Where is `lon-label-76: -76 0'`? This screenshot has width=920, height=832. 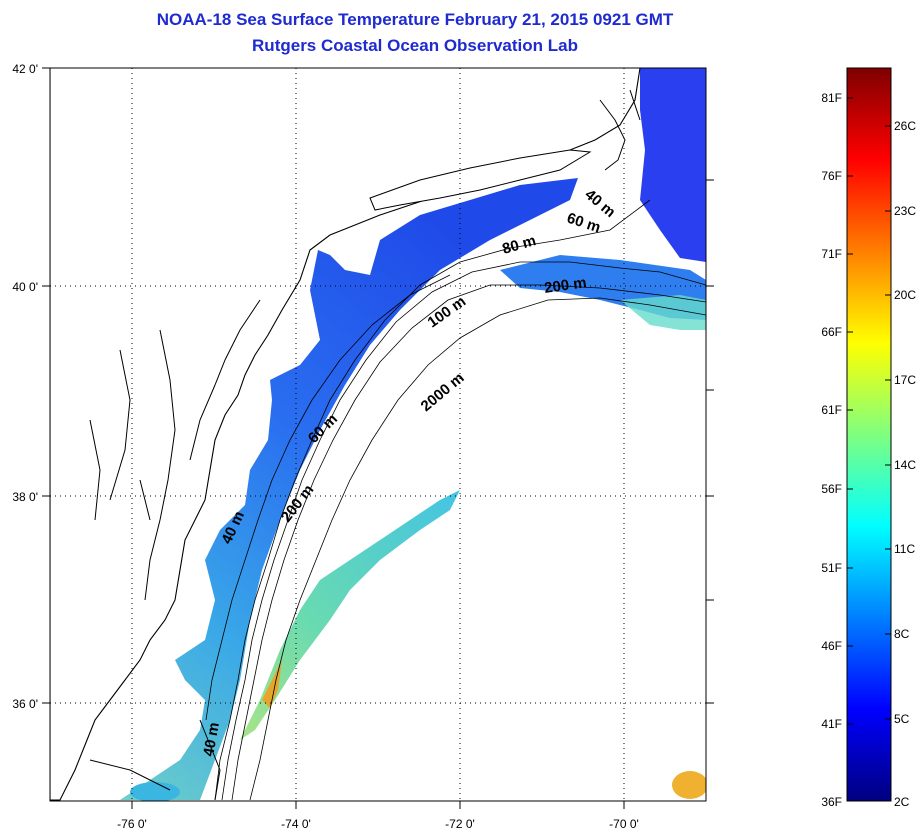
lon-label-76: -76 0' is located at coordinates (132, 824).